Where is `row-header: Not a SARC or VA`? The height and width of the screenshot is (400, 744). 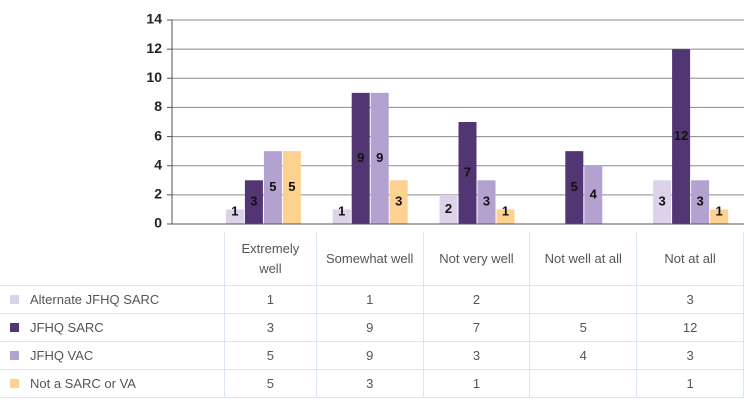 row-header: Not a SARC or VA is located at coordinates (112, 384).